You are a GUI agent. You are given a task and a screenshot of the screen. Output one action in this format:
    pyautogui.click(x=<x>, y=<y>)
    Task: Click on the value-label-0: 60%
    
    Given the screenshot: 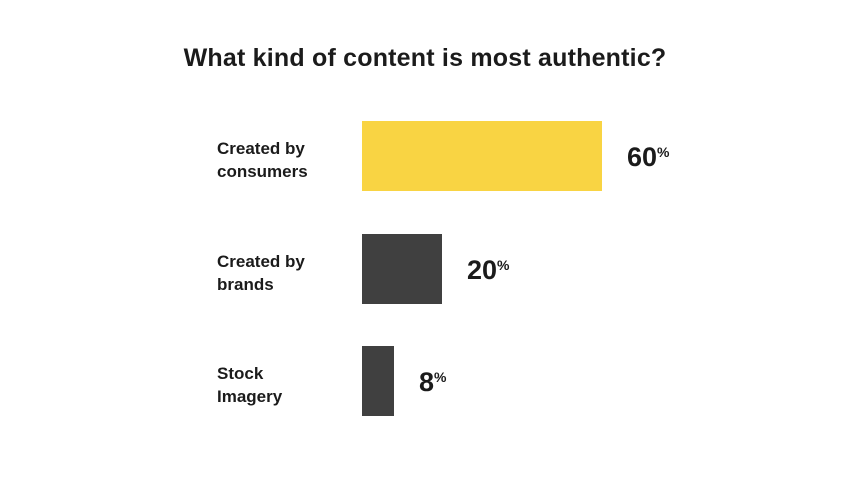 What is the action you would take?
    pyautogui.click(x=648, y=157)
    